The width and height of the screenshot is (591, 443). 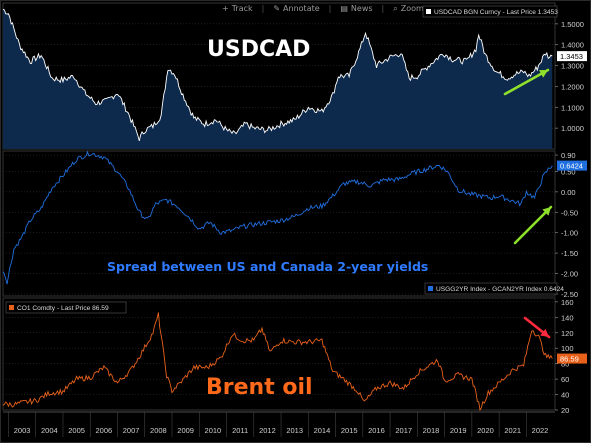 I want to click on usdcad-up-arrow, so click(x=526, y=82).